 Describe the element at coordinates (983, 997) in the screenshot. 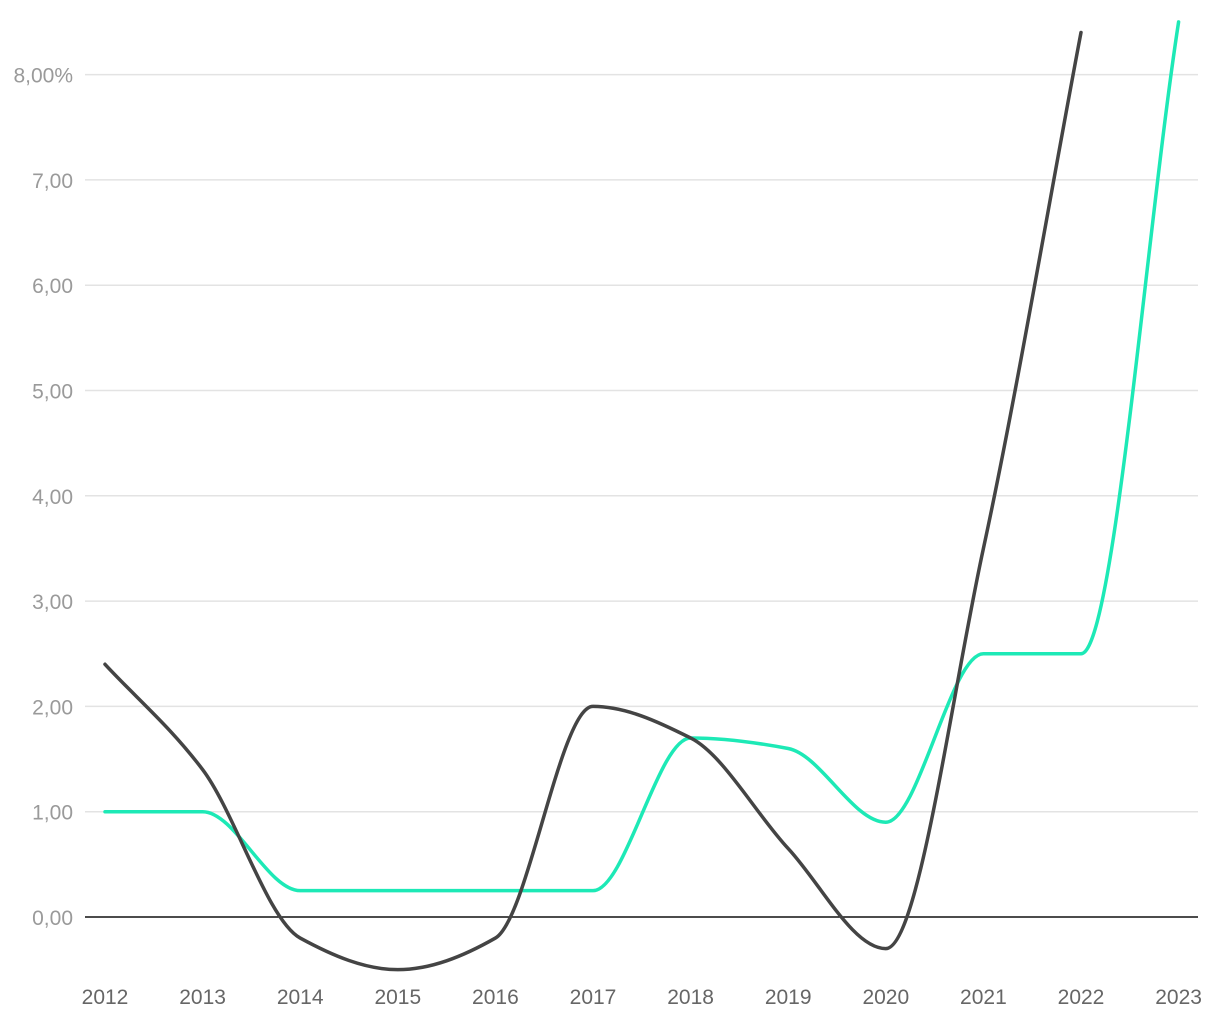

I see `x-tick-label: 2021` at that location.